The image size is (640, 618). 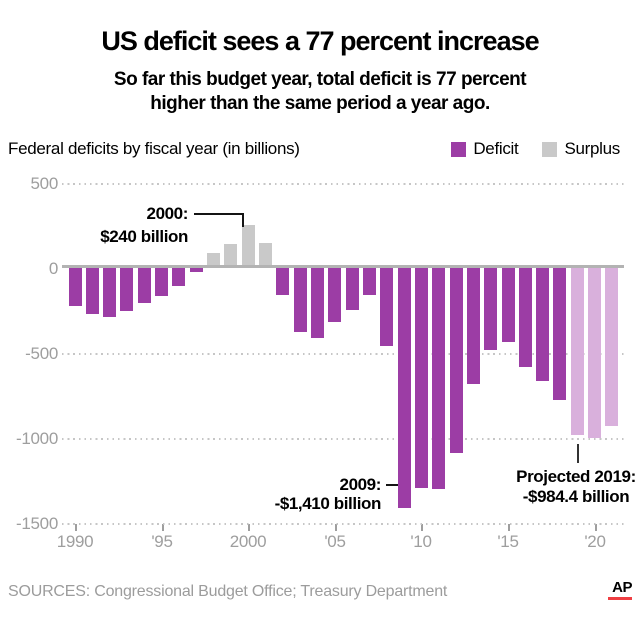 What do you see at coordinates (178, 277) in the screenshot?
I see `bar-1996` at bounding box center [178, 277].